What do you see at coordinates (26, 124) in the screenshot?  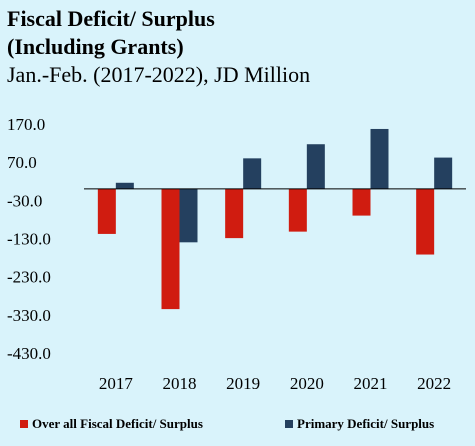 I see `y-tick-label: 170.0` at bounding box center [26, 124].